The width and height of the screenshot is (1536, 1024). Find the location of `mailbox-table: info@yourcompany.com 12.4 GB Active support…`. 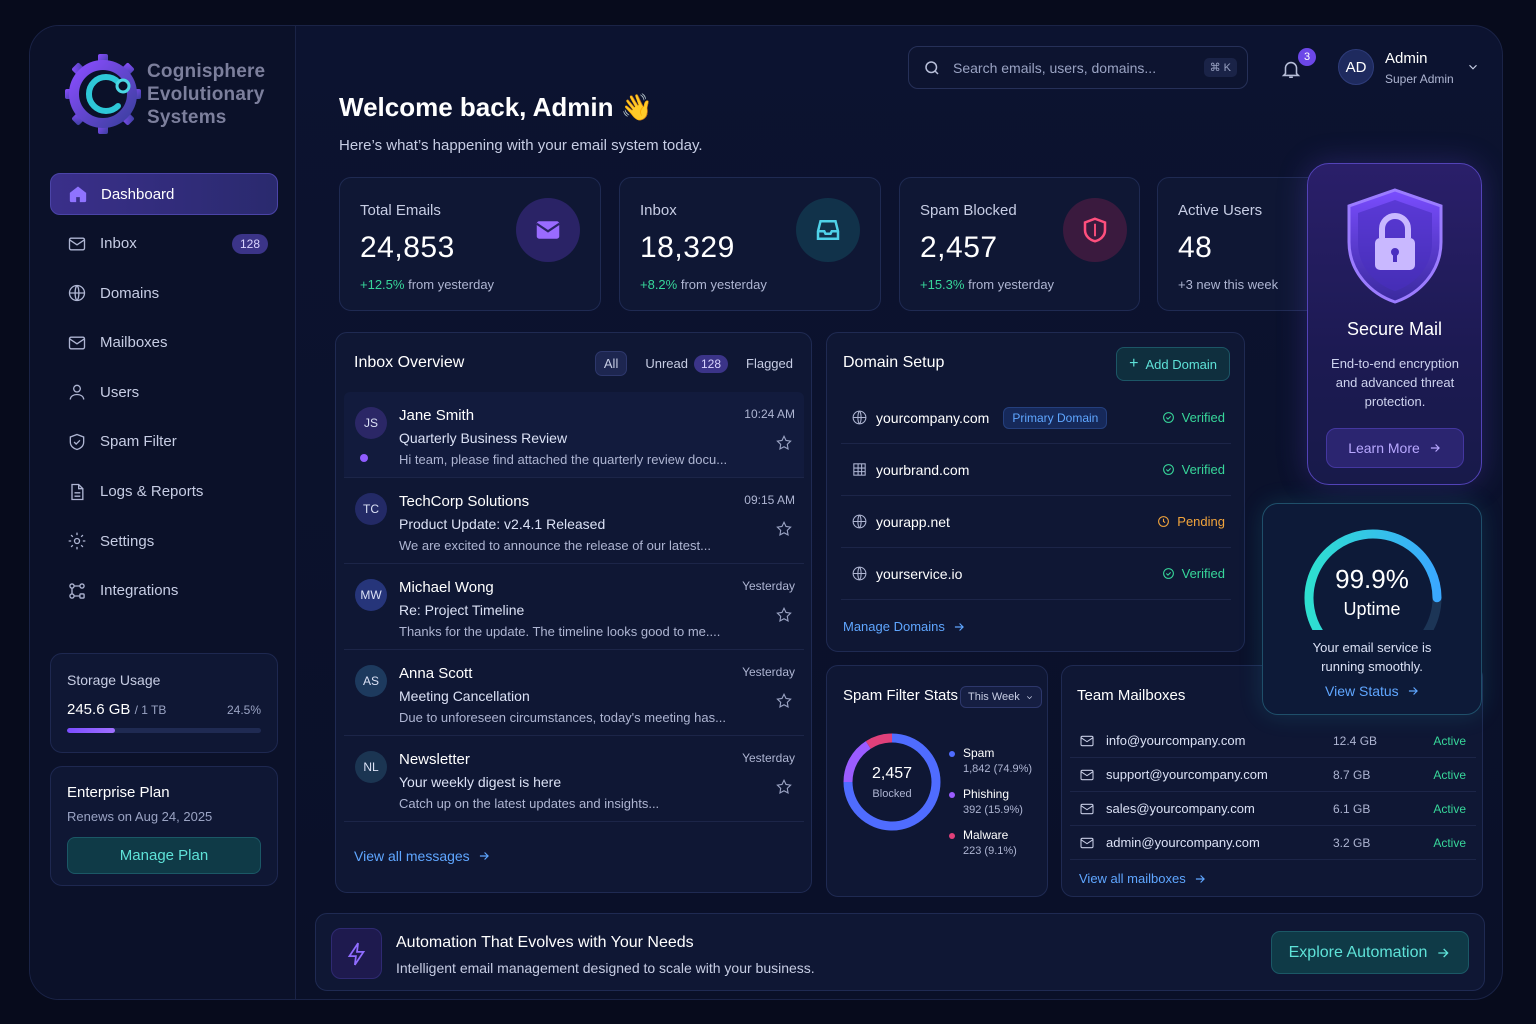

mailbox-table: info@yourcompany.com 12.4 GB Active support… is located at coordinates (1273, 794).